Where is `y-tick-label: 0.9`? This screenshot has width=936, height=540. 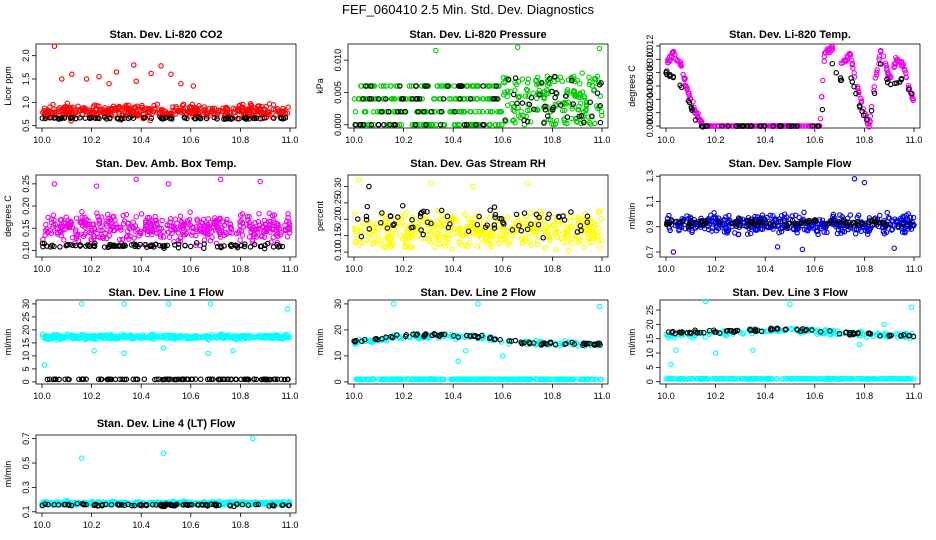 y-tick-label: 0.9 is located at coordinates (650, 226).